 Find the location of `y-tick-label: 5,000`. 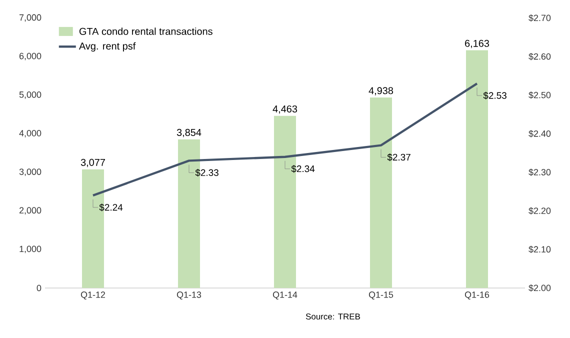

y-tick-label: 5,000 is located at coordinates (30, 95).